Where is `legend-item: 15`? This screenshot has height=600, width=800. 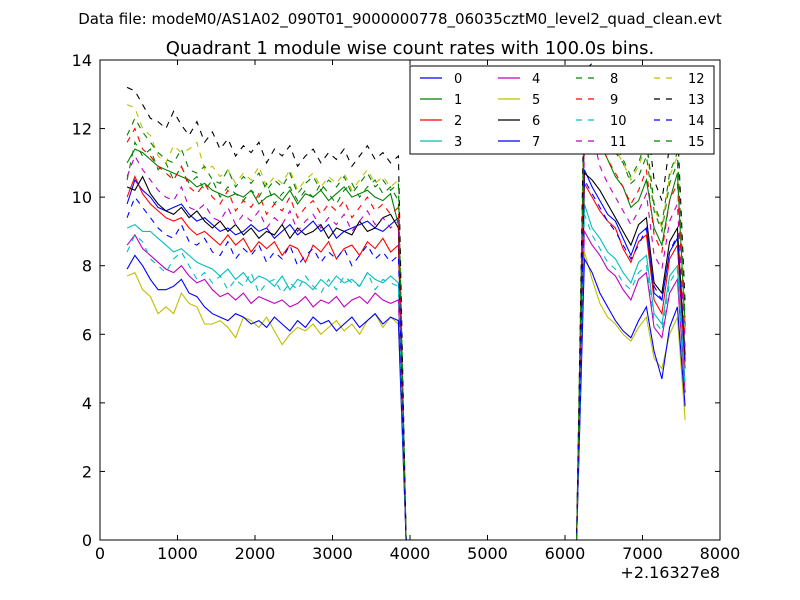 legend-item: 15 is located at coordinates (679, 142).